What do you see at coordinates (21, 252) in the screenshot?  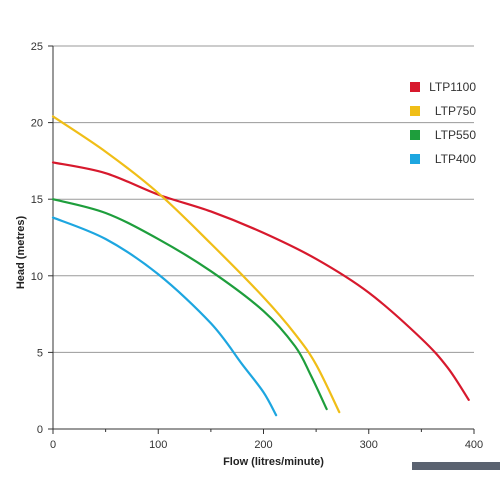 I see `y-axis-title: Head (metres)` at bounding box center [21, 252].